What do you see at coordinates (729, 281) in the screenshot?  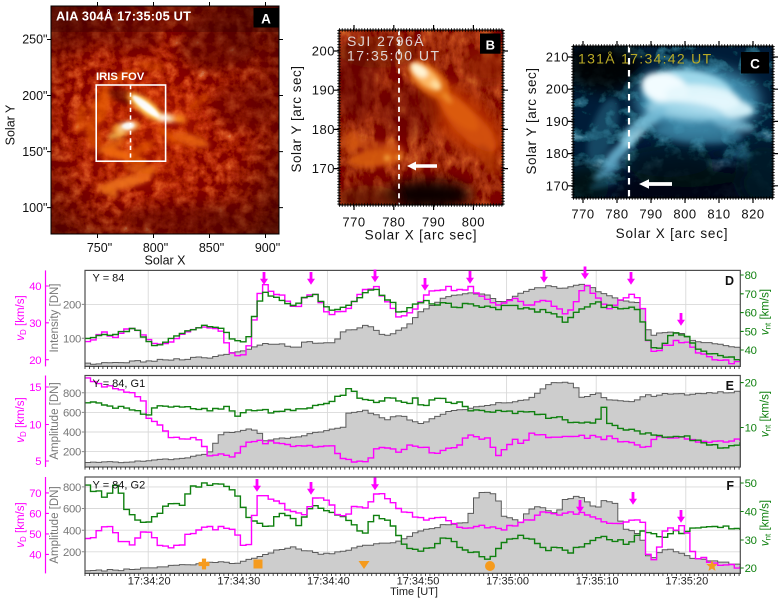 I see `svg-text: D` at bounding box center [729, 281].